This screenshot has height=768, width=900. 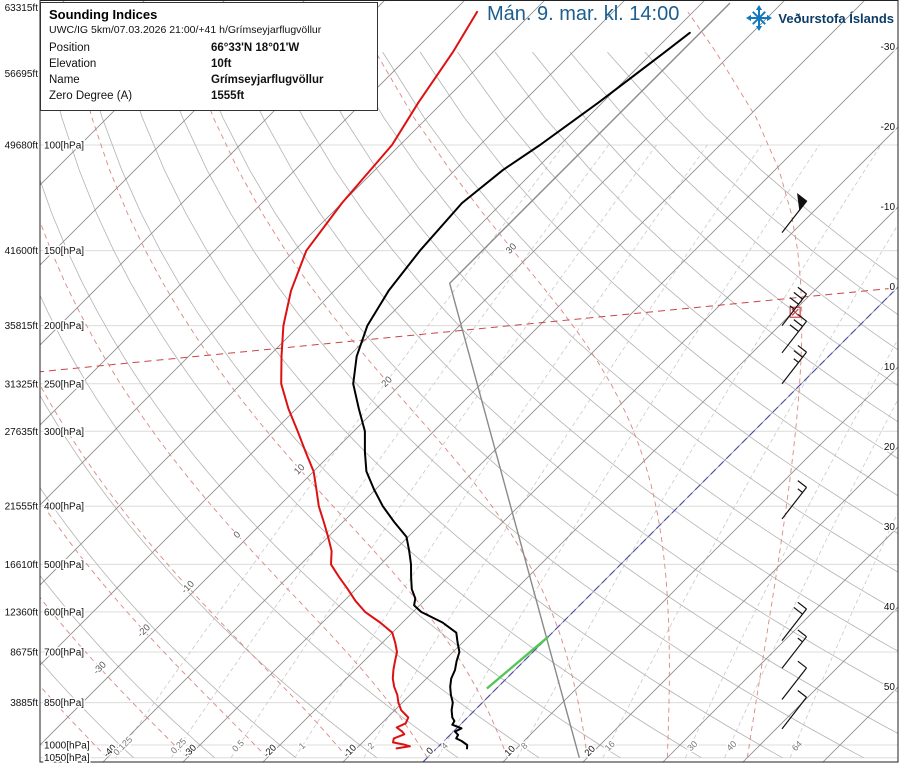 I want to click on info-row: Position 66°33'N 18°01'W, so click(x=209, y=48).